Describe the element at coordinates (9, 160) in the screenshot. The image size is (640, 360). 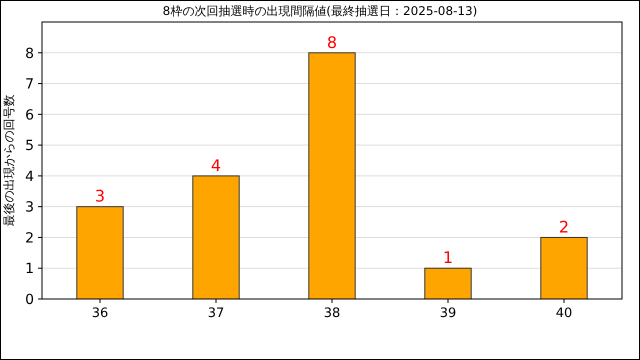
I see `y-axis-title: 最後の出現からの回号数` at that location.